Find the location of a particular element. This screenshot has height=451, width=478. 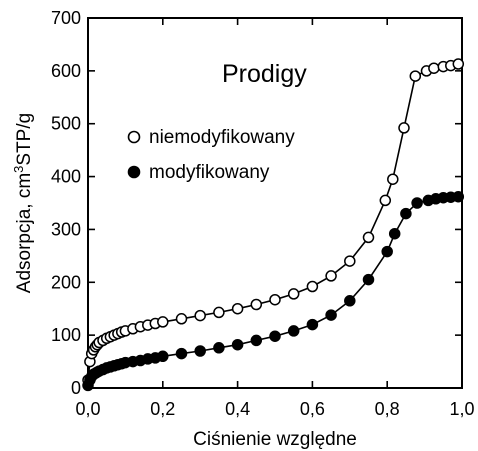

y-tick-label: 0 is located at coordinates (76, 388).